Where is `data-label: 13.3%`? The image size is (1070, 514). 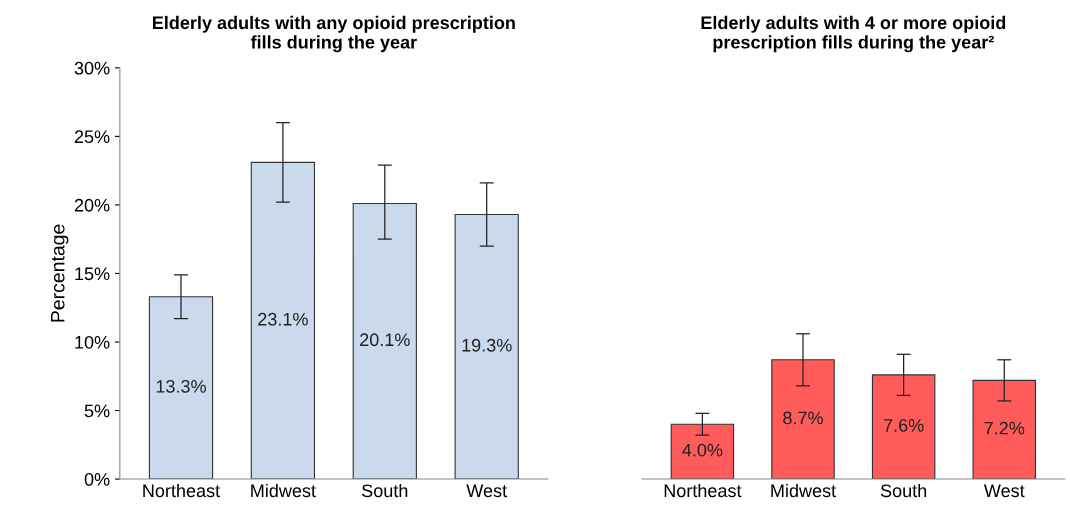
data-label: 13.3% is located at coordinates (181, 386).